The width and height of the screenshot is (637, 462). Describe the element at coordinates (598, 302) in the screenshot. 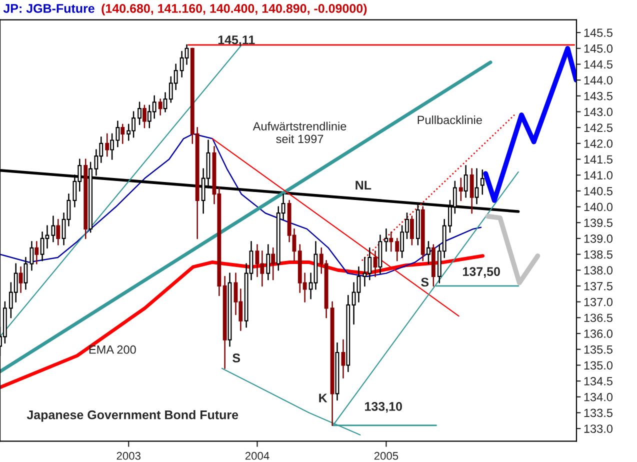

I see `y-tick-label: 137.0` at that location.